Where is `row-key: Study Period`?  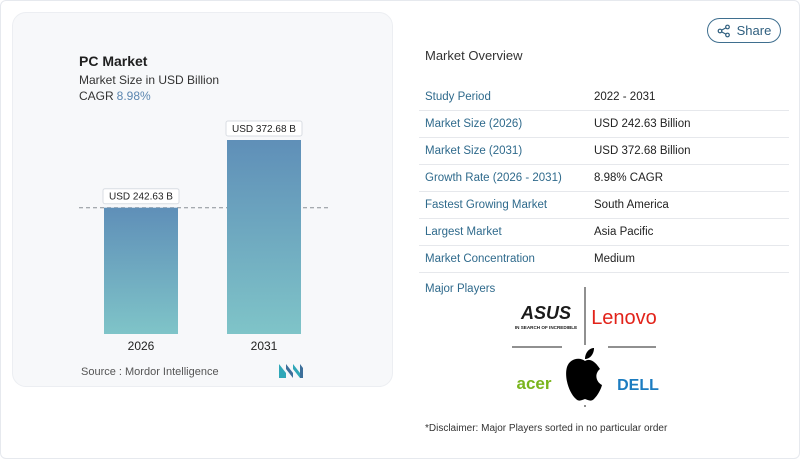 row-key: Study Period is located at coordinates (458, 97).